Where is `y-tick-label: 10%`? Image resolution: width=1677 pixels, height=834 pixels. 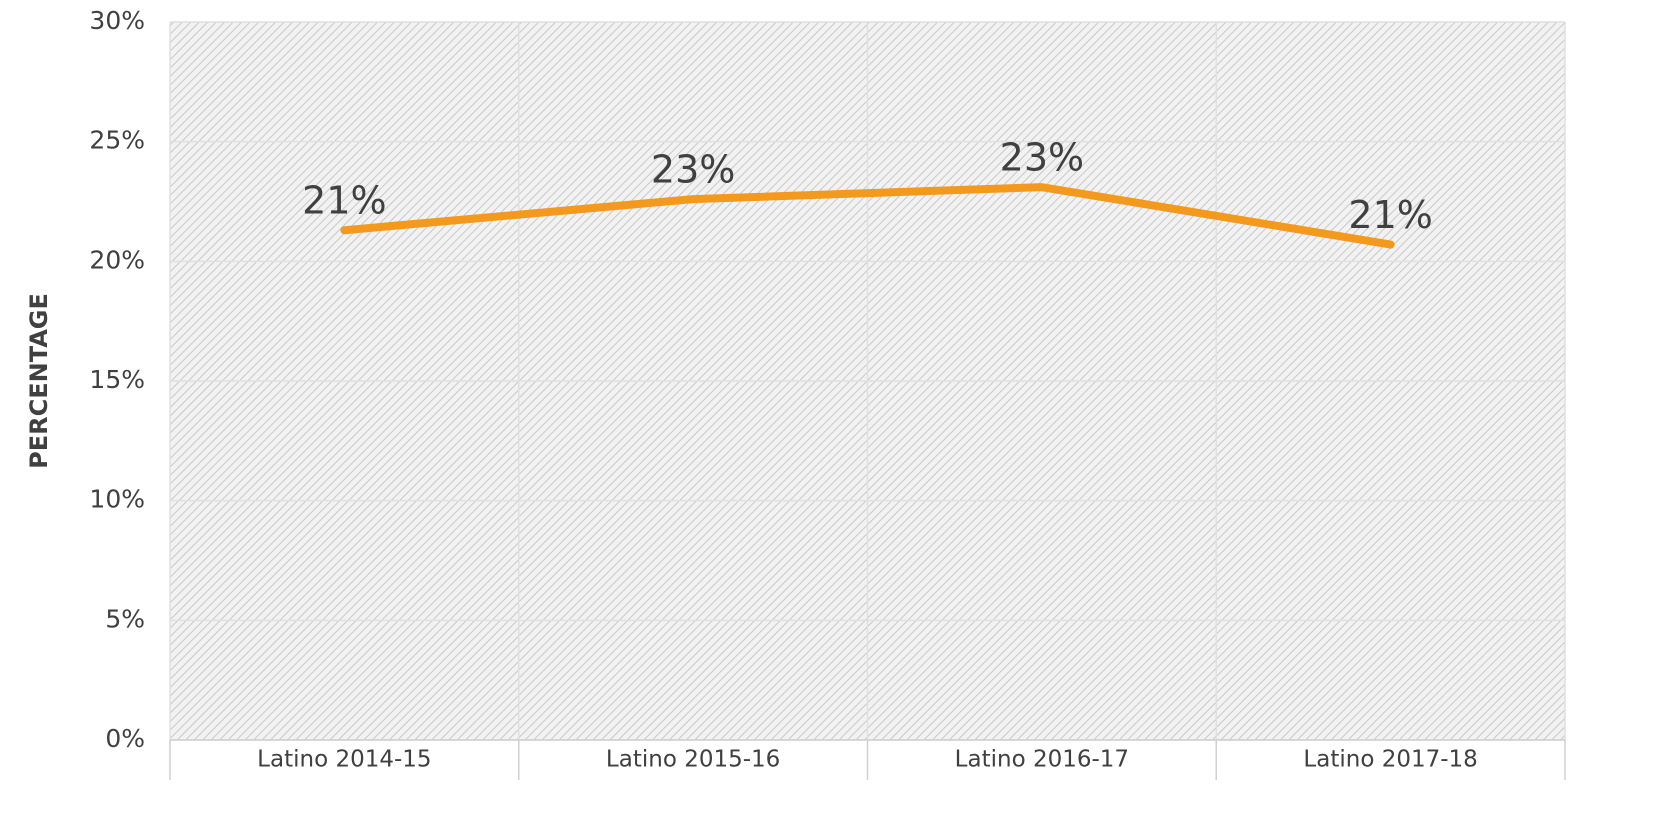
y-tick-label: 10% is located at coordinates (117, 499).